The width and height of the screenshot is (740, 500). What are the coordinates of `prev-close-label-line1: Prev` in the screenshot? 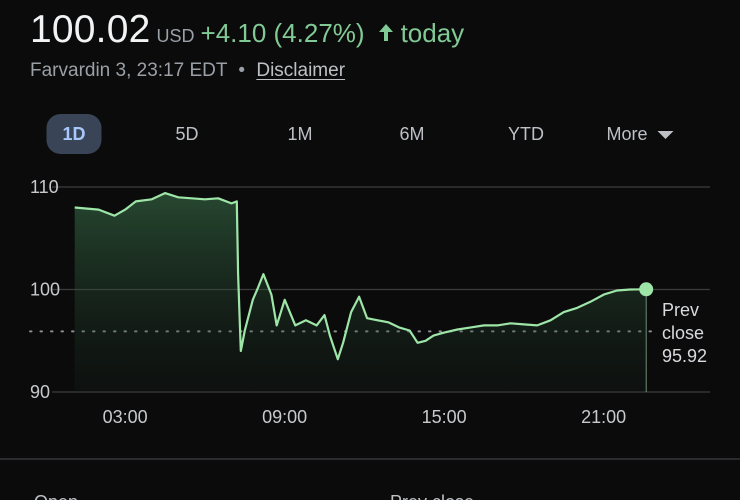 It's located at (680, 310).